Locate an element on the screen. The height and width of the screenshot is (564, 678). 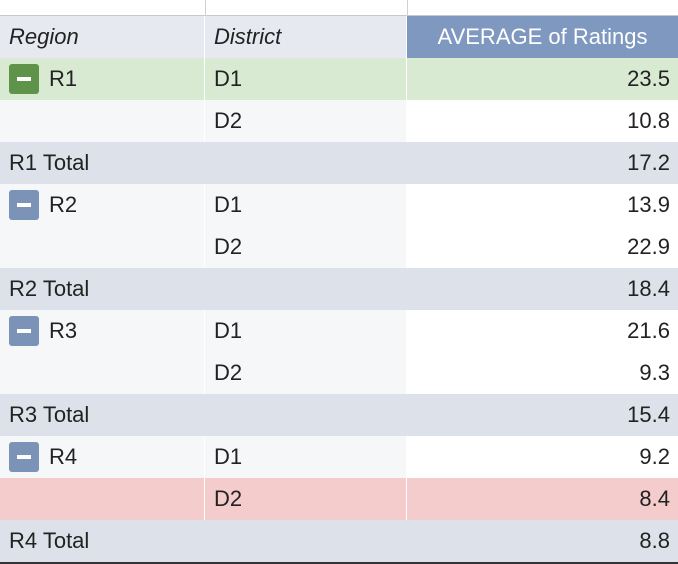
region-cell: R4 is located at coordinates (102, 457).